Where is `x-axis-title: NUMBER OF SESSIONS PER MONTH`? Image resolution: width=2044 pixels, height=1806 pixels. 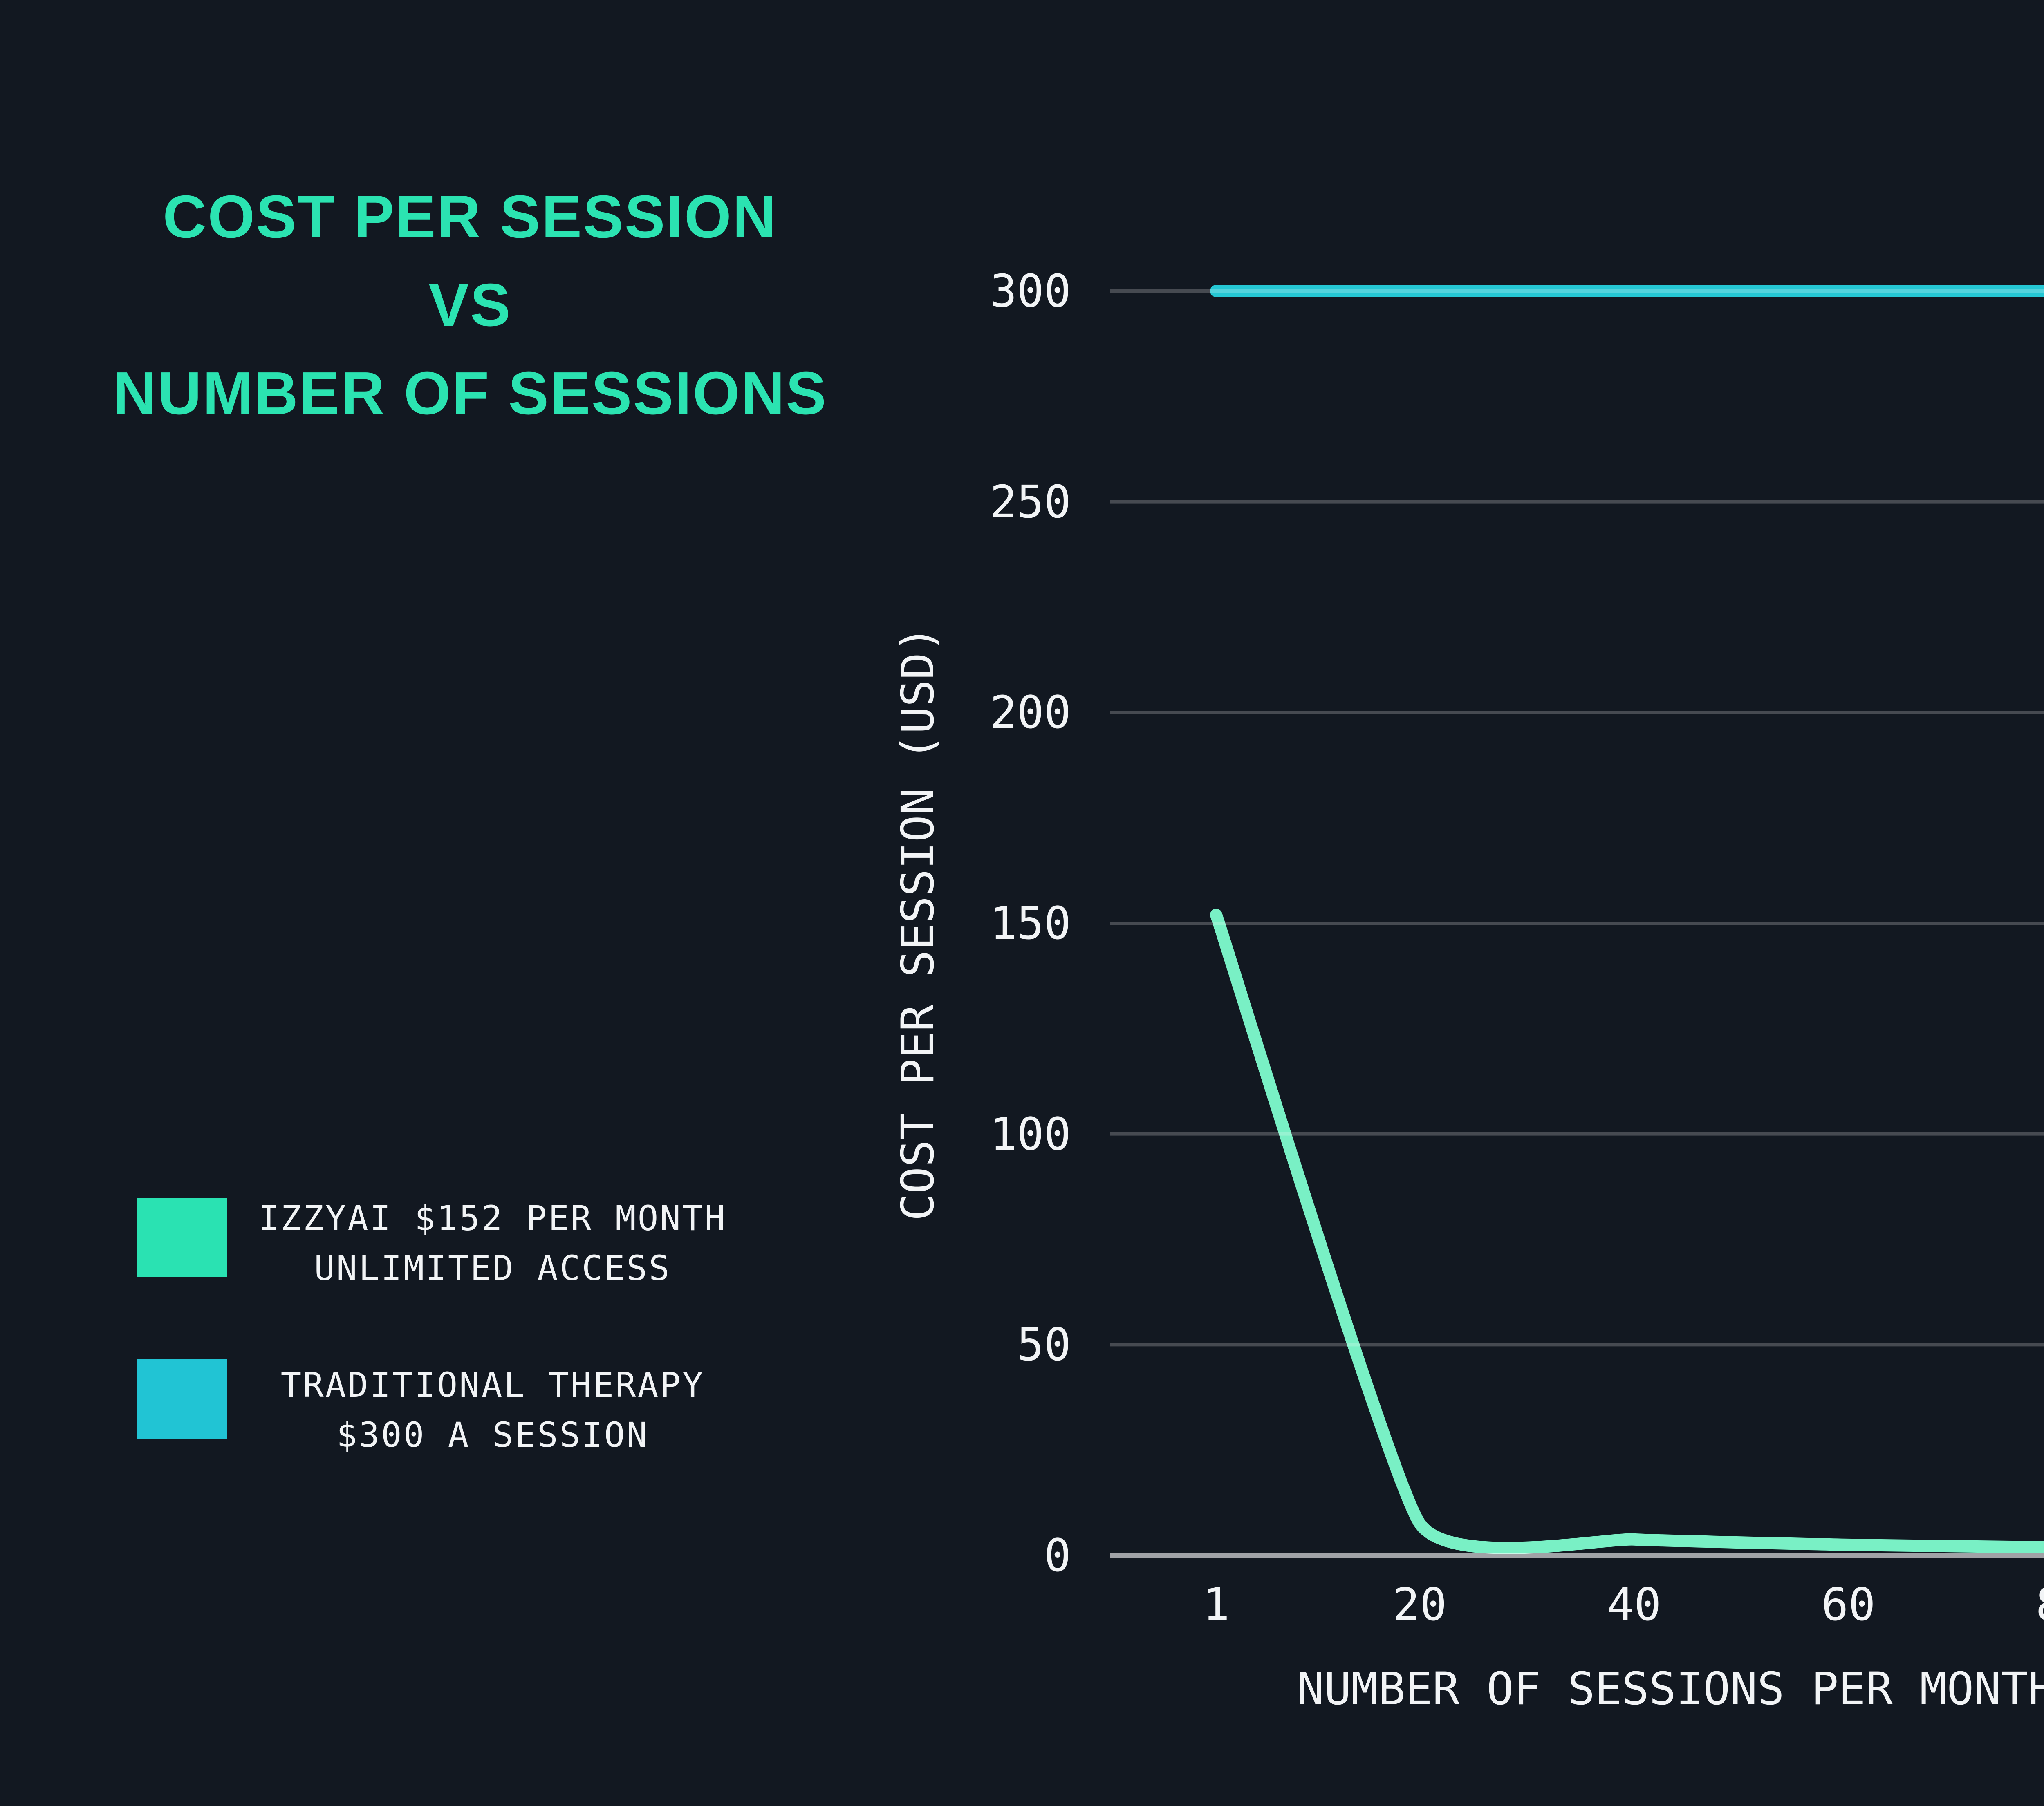
x-axis-title: NUMBER OF SESSIONS PER MONTH is located at coordinates (1671, 1689).